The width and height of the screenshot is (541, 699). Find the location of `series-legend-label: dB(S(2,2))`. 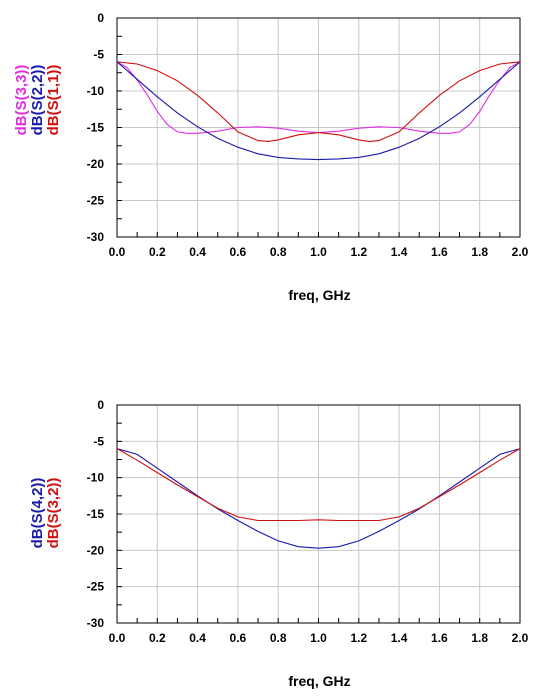

series-legend-label: dB(S(2,2)) is located at coordinates (37, 100).